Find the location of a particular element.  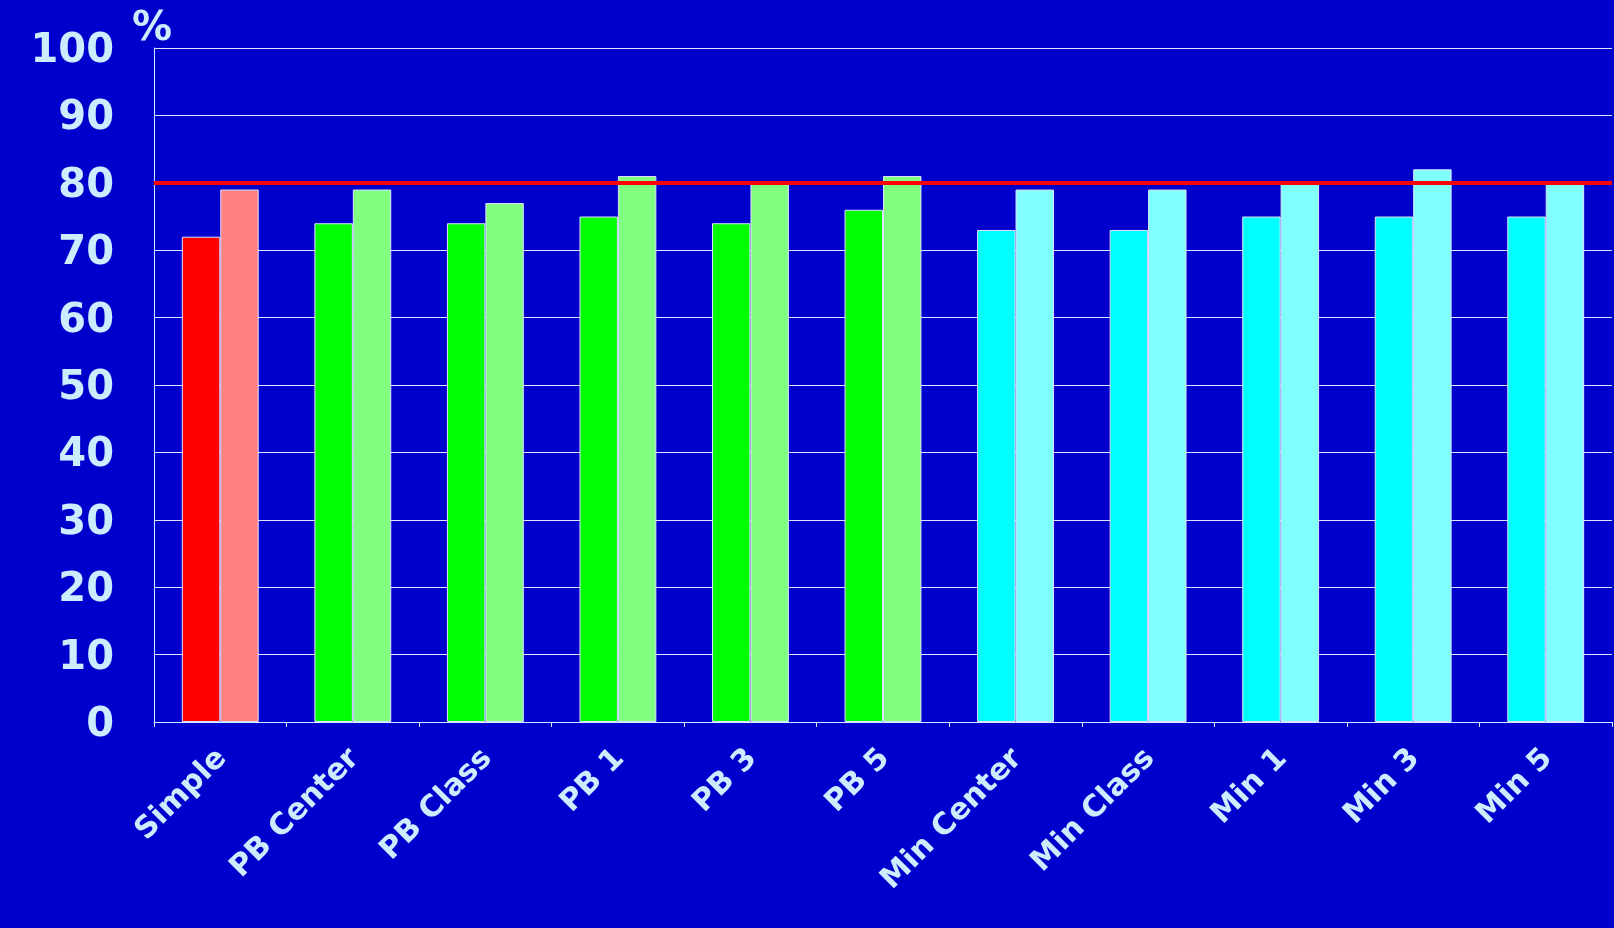

y-tick-label: 20 is located at coordinates (86, 587).